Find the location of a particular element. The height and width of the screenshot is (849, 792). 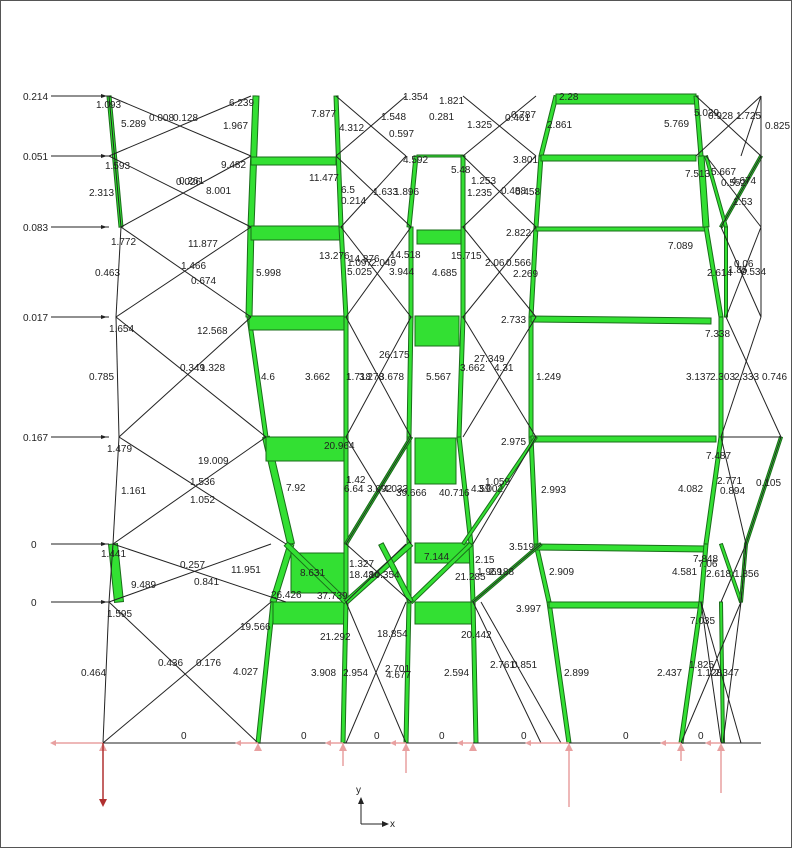

member-force-label: 6.239 is located at coordinates (241, 103).